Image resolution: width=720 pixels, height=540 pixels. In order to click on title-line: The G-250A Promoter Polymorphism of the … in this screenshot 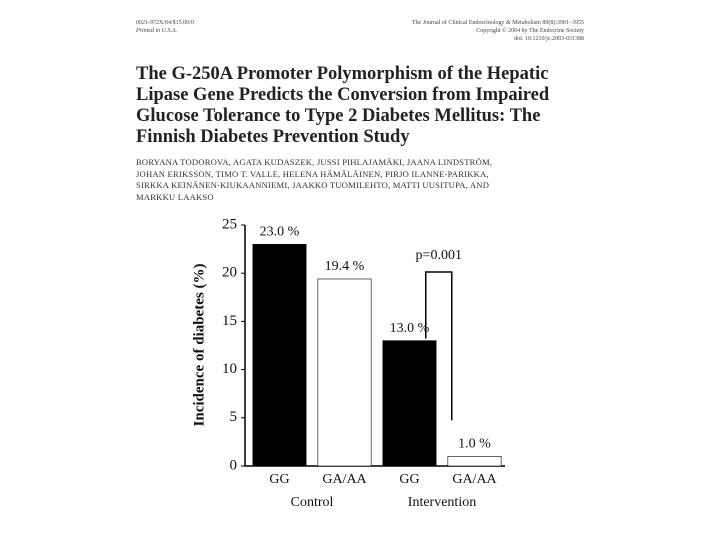, I will do `click(342, 74)`.